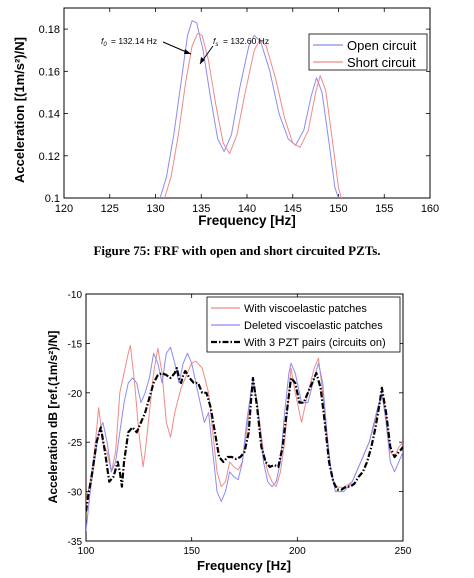 The height and width of the screenshot is (578, 474). What do you see at coordinates (49, 30) in the screenshot?
I see `y-tick-label: 0.18` at bounding box center [49, 30].